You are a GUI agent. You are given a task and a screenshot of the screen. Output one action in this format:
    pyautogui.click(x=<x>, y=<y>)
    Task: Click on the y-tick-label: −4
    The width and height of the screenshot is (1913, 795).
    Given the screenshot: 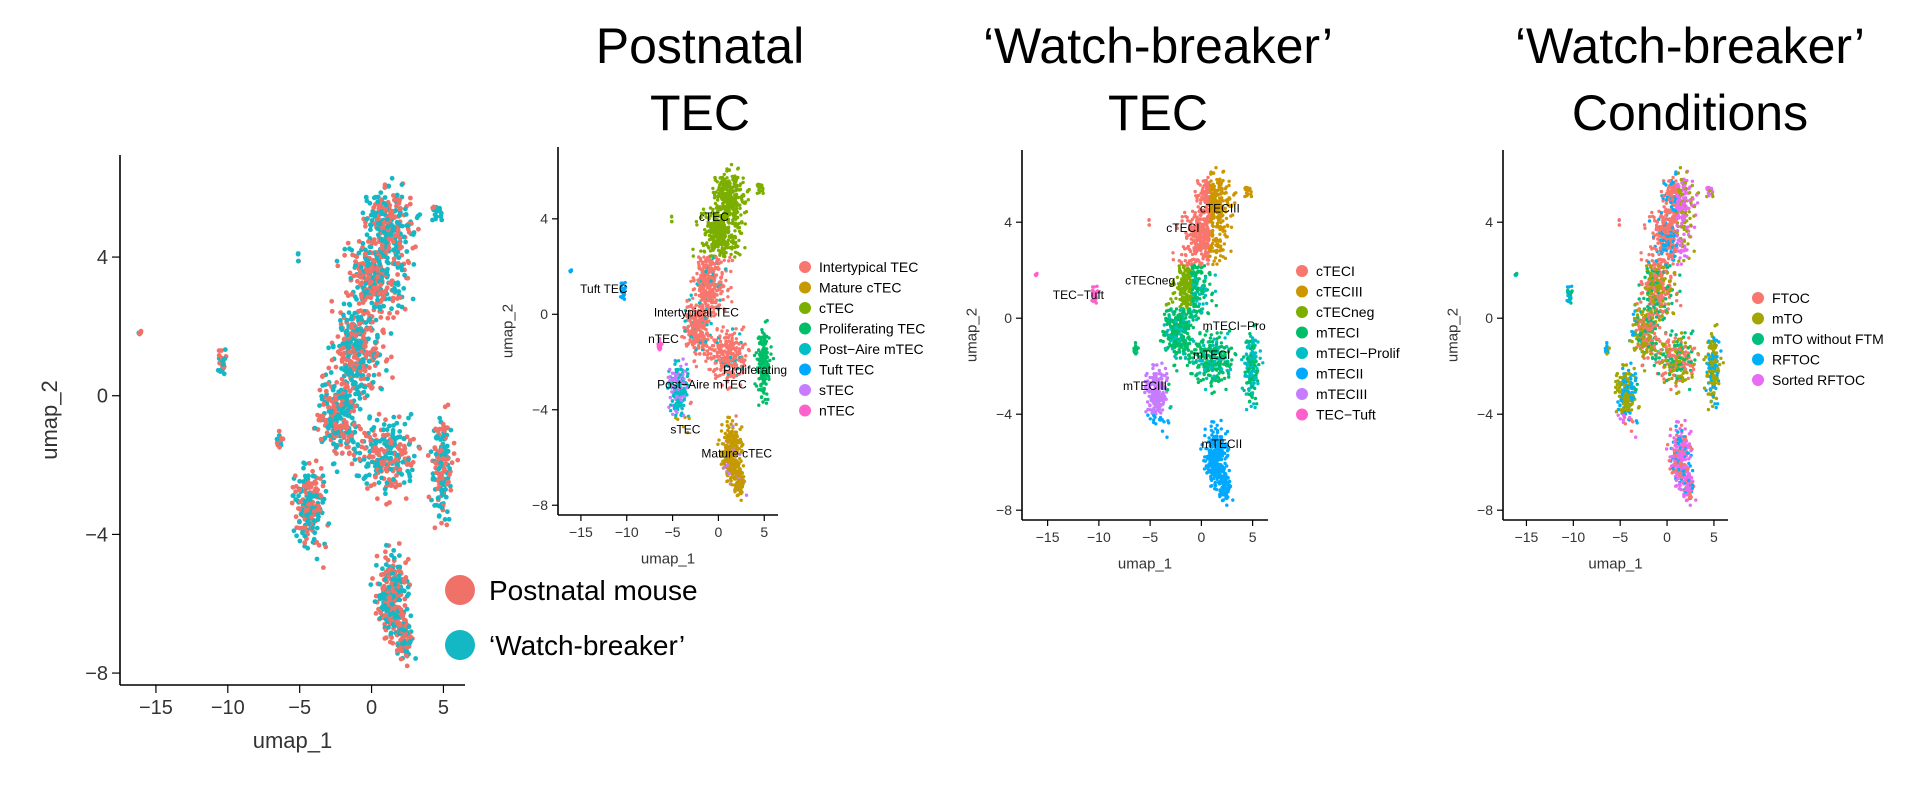 What is the action you would take?
    pyautogui.click(x=96, y=535)
    